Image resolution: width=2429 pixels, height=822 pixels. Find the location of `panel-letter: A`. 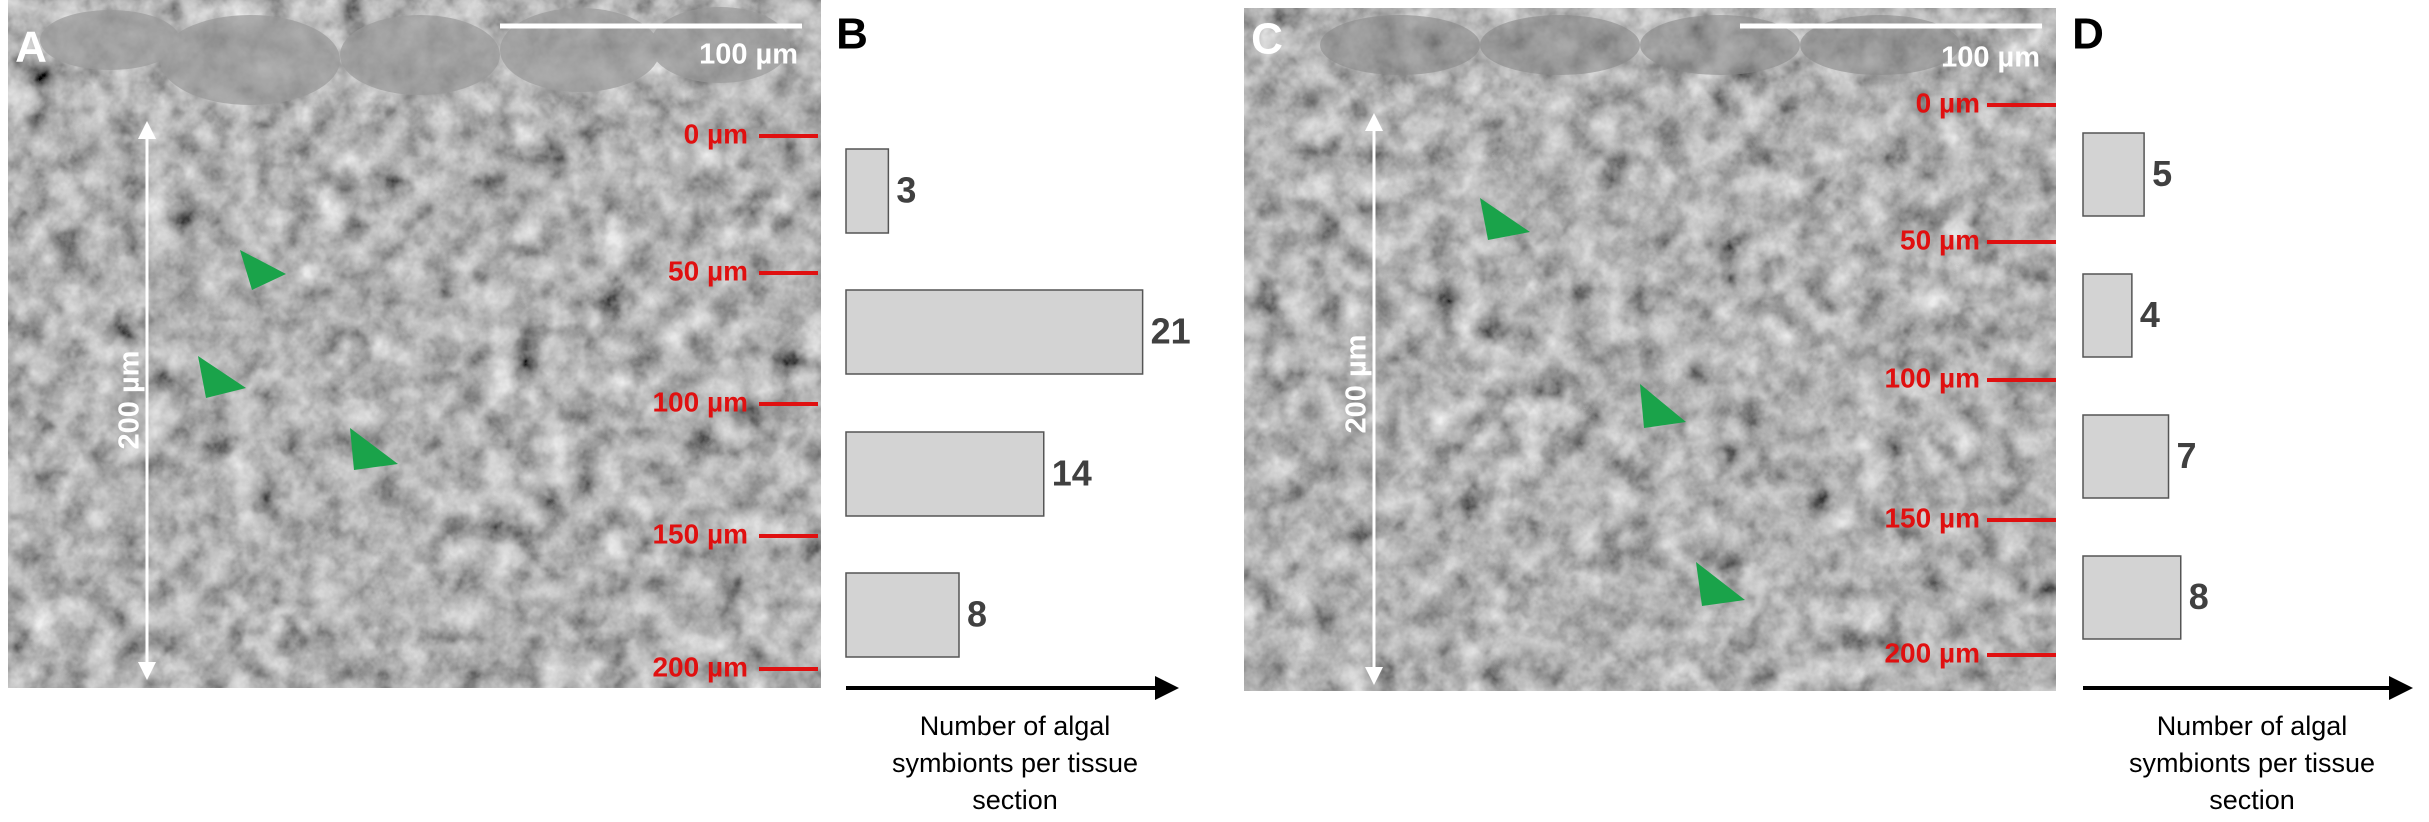

panel-letter: A is located at coordinates (31, 47).